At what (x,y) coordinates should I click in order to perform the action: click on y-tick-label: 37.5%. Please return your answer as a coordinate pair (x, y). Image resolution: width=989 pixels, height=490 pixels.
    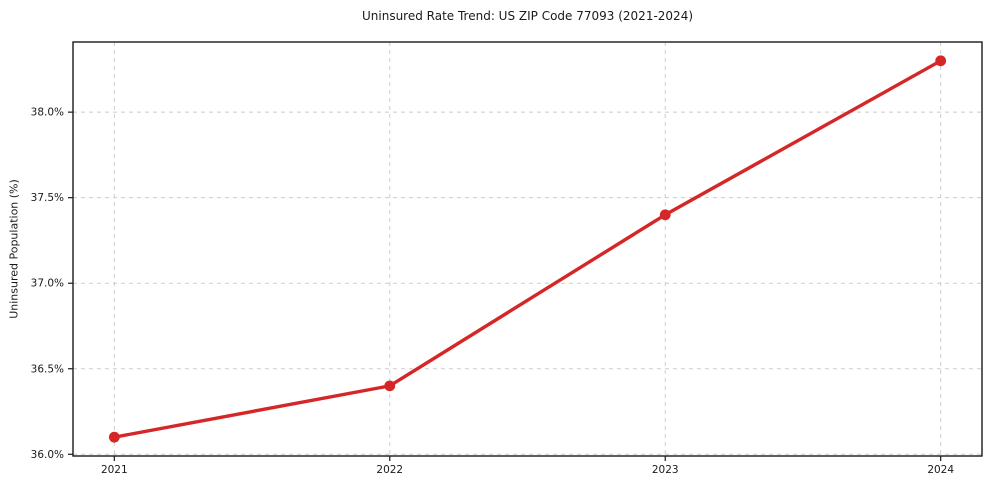
    Looking at the image, I should click on (47, 198).